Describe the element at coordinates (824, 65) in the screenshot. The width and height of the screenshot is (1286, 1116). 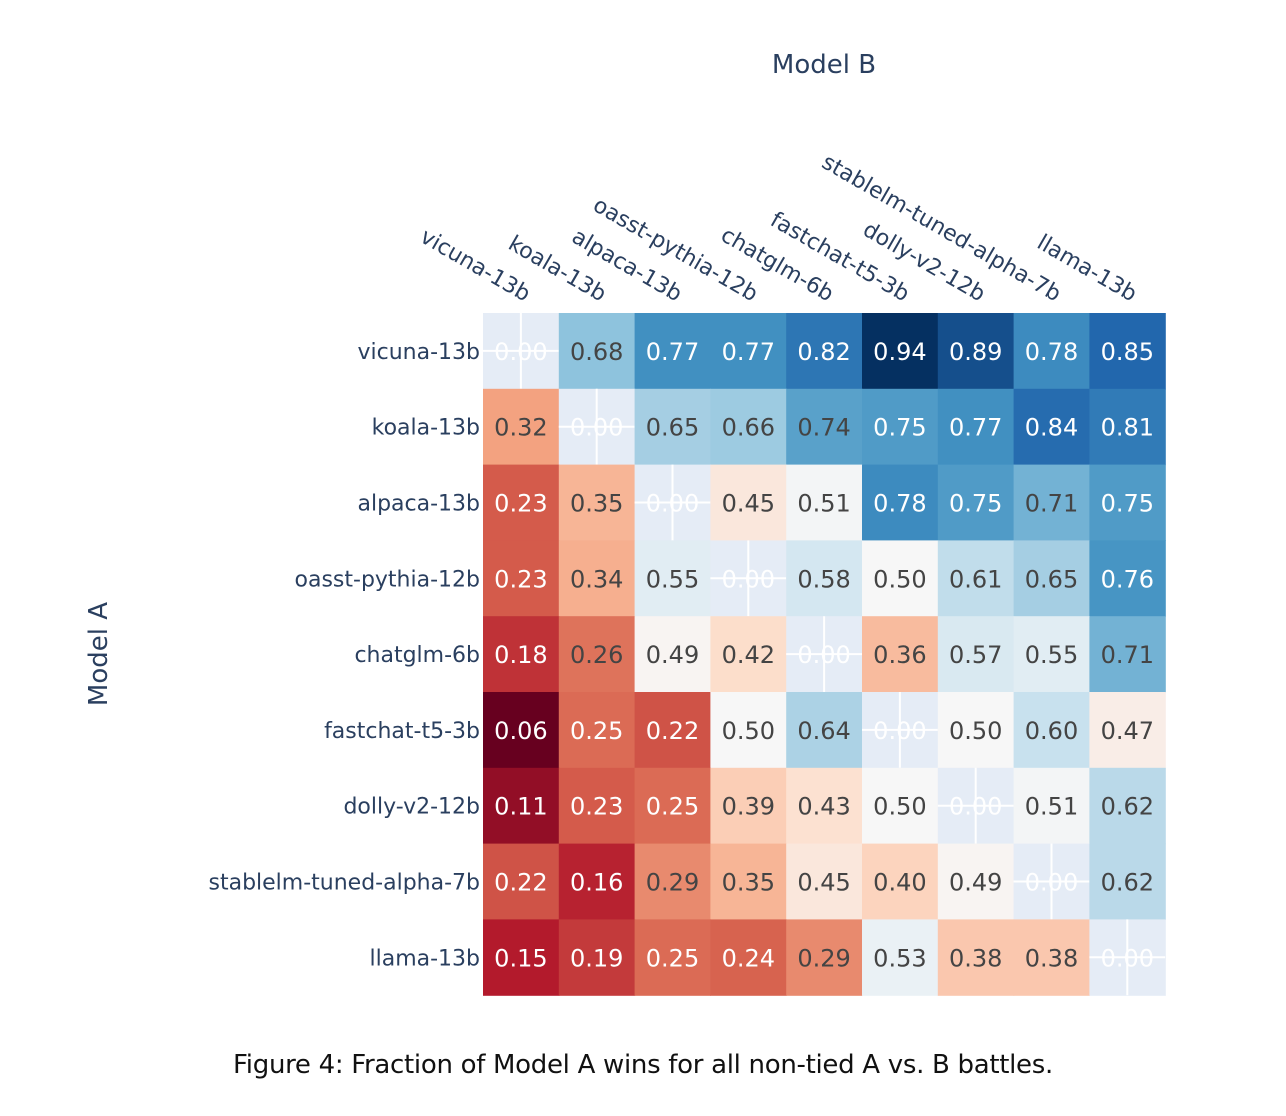
I see `x-axis-title: Model B` at that location.